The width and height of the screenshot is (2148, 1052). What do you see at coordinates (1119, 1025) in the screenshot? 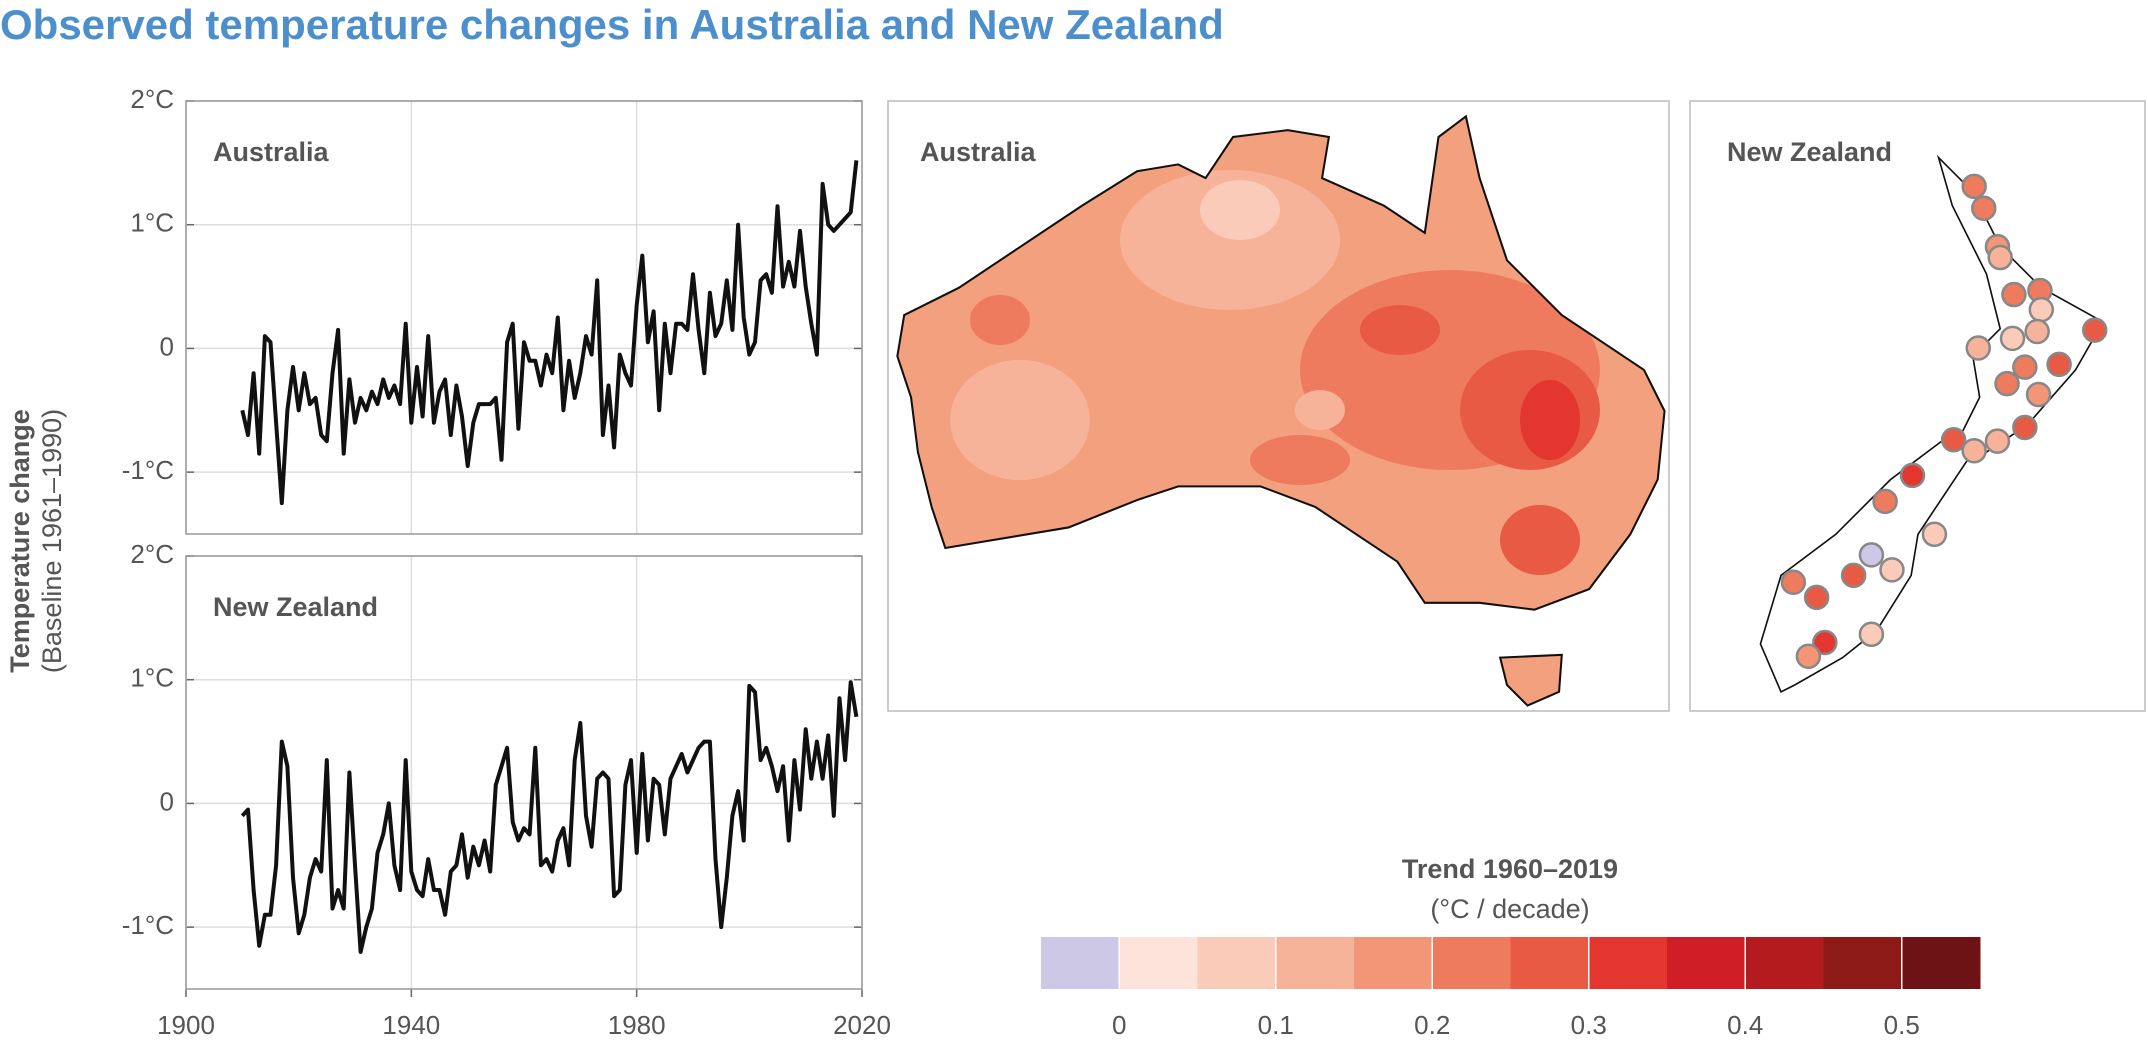
I see `colorbar-tick-label: 0` at bounding box center [1119, 1025].